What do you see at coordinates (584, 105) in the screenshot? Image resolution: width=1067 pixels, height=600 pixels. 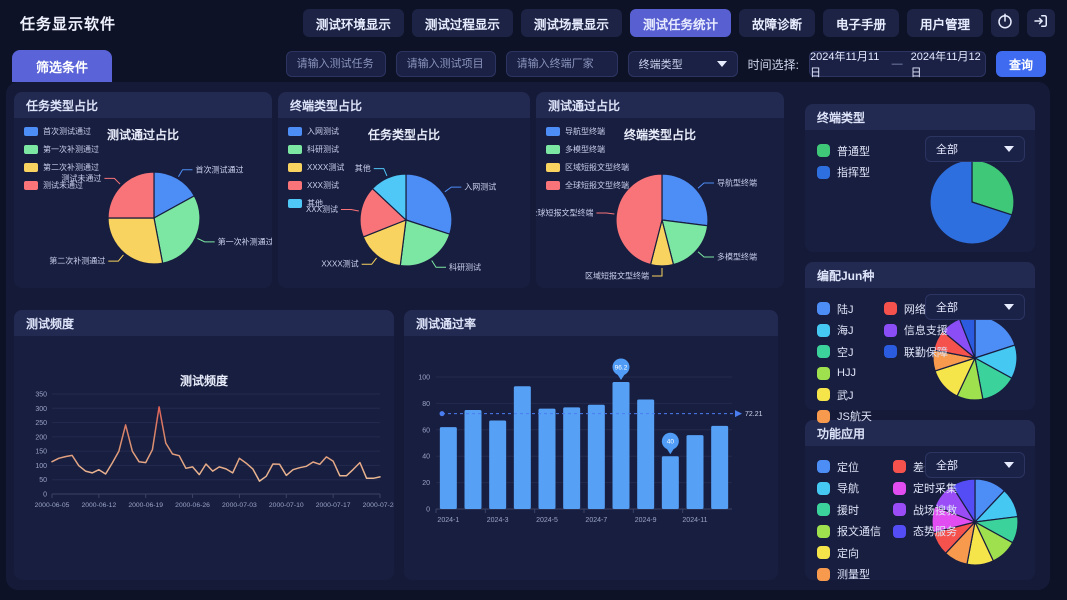 I see `panel-title: 测试通过占比` at bounding box center [584, 105].